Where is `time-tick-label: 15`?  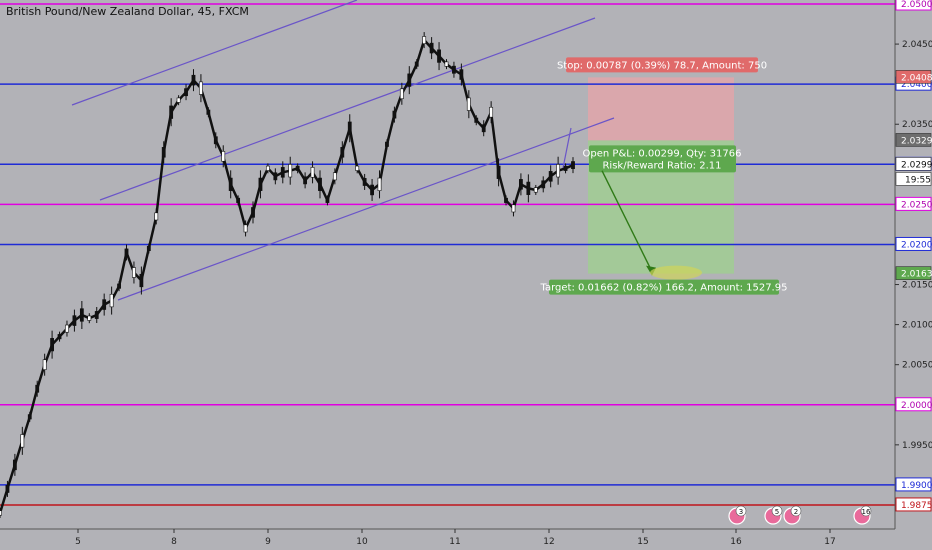 time-tick-label: 15 is located at coordinates (642, 542).